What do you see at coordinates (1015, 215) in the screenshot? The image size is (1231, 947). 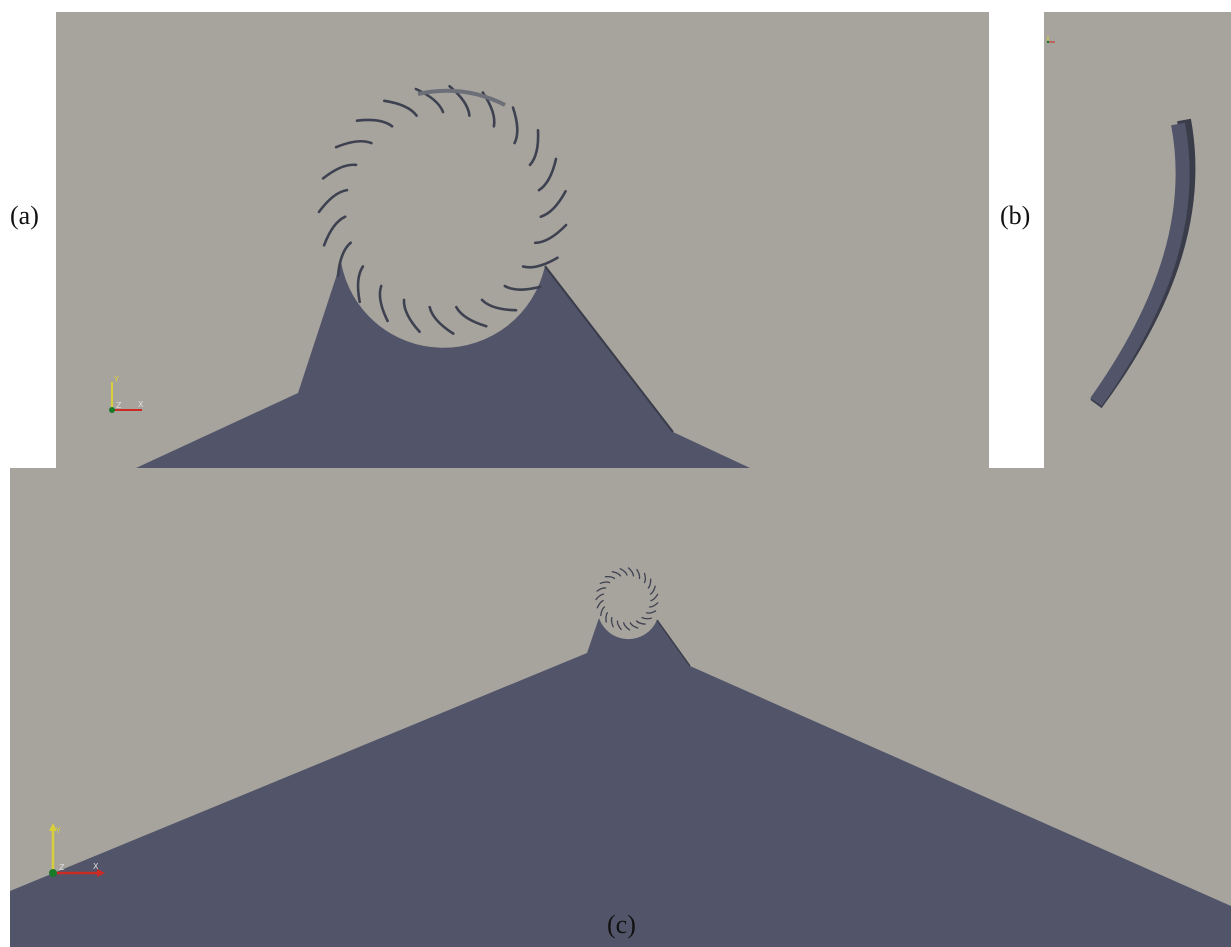 I see `panel-b-label: (b)` at bounding box center [1015, 215].